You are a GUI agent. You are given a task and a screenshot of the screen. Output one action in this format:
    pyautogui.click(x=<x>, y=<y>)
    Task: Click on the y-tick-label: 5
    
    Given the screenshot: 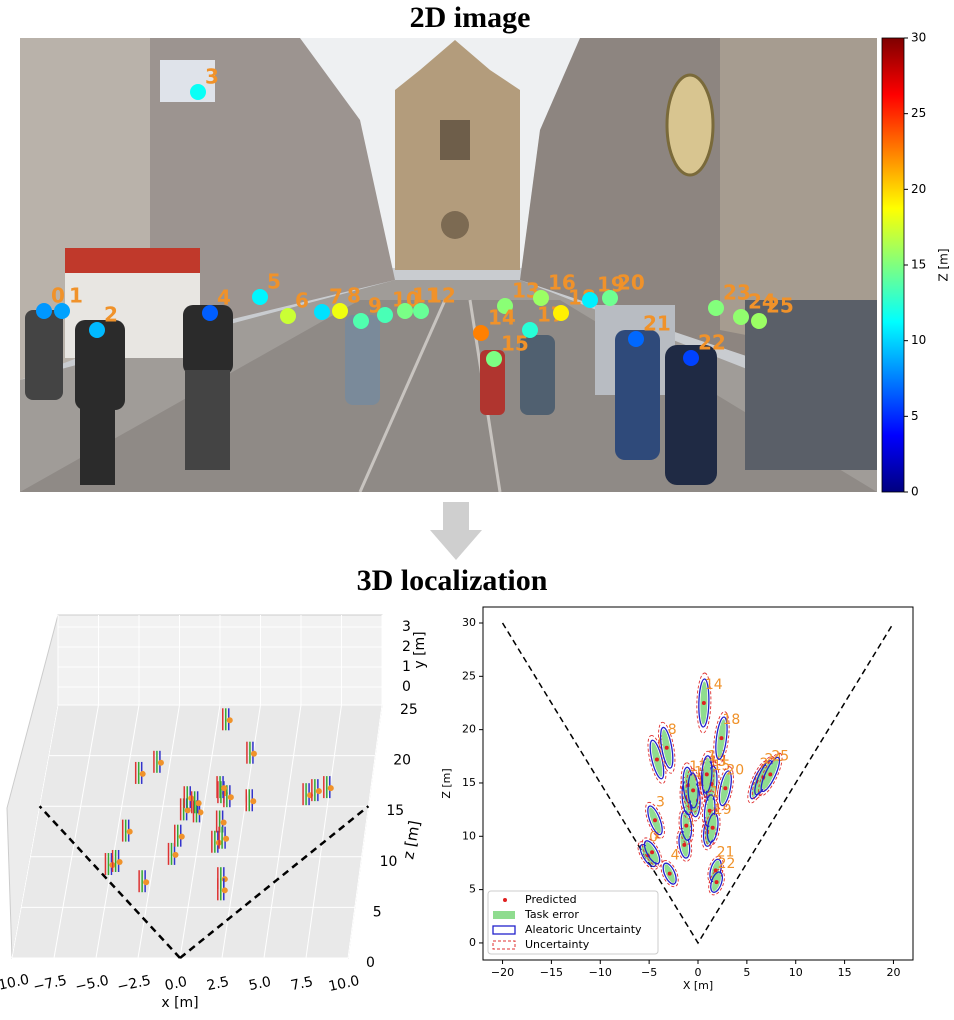 What is the action you would take?
    pyautogui.click(x=472, y=889)
    